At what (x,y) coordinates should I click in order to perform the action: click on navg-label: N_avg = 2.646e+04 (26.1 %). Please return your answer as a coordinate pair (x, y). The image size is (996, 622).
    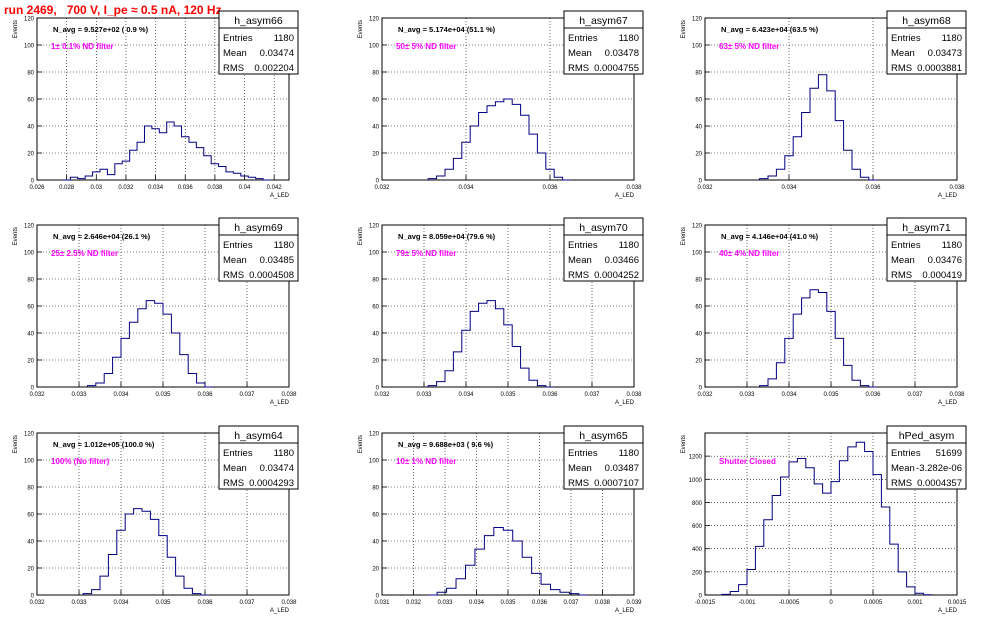
    Looking at the image, I should click on (102, 236).